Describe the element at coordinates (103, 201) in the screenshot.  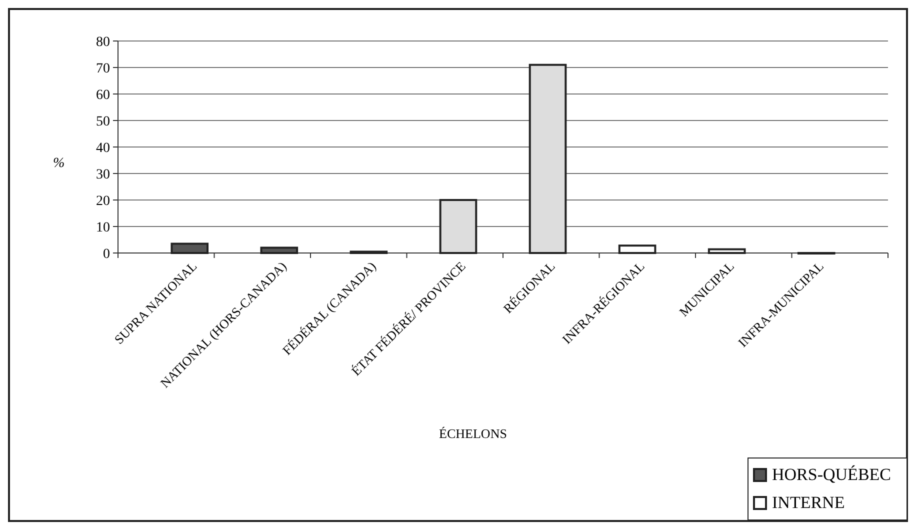
I see `y-tick-label: 20` at that location.